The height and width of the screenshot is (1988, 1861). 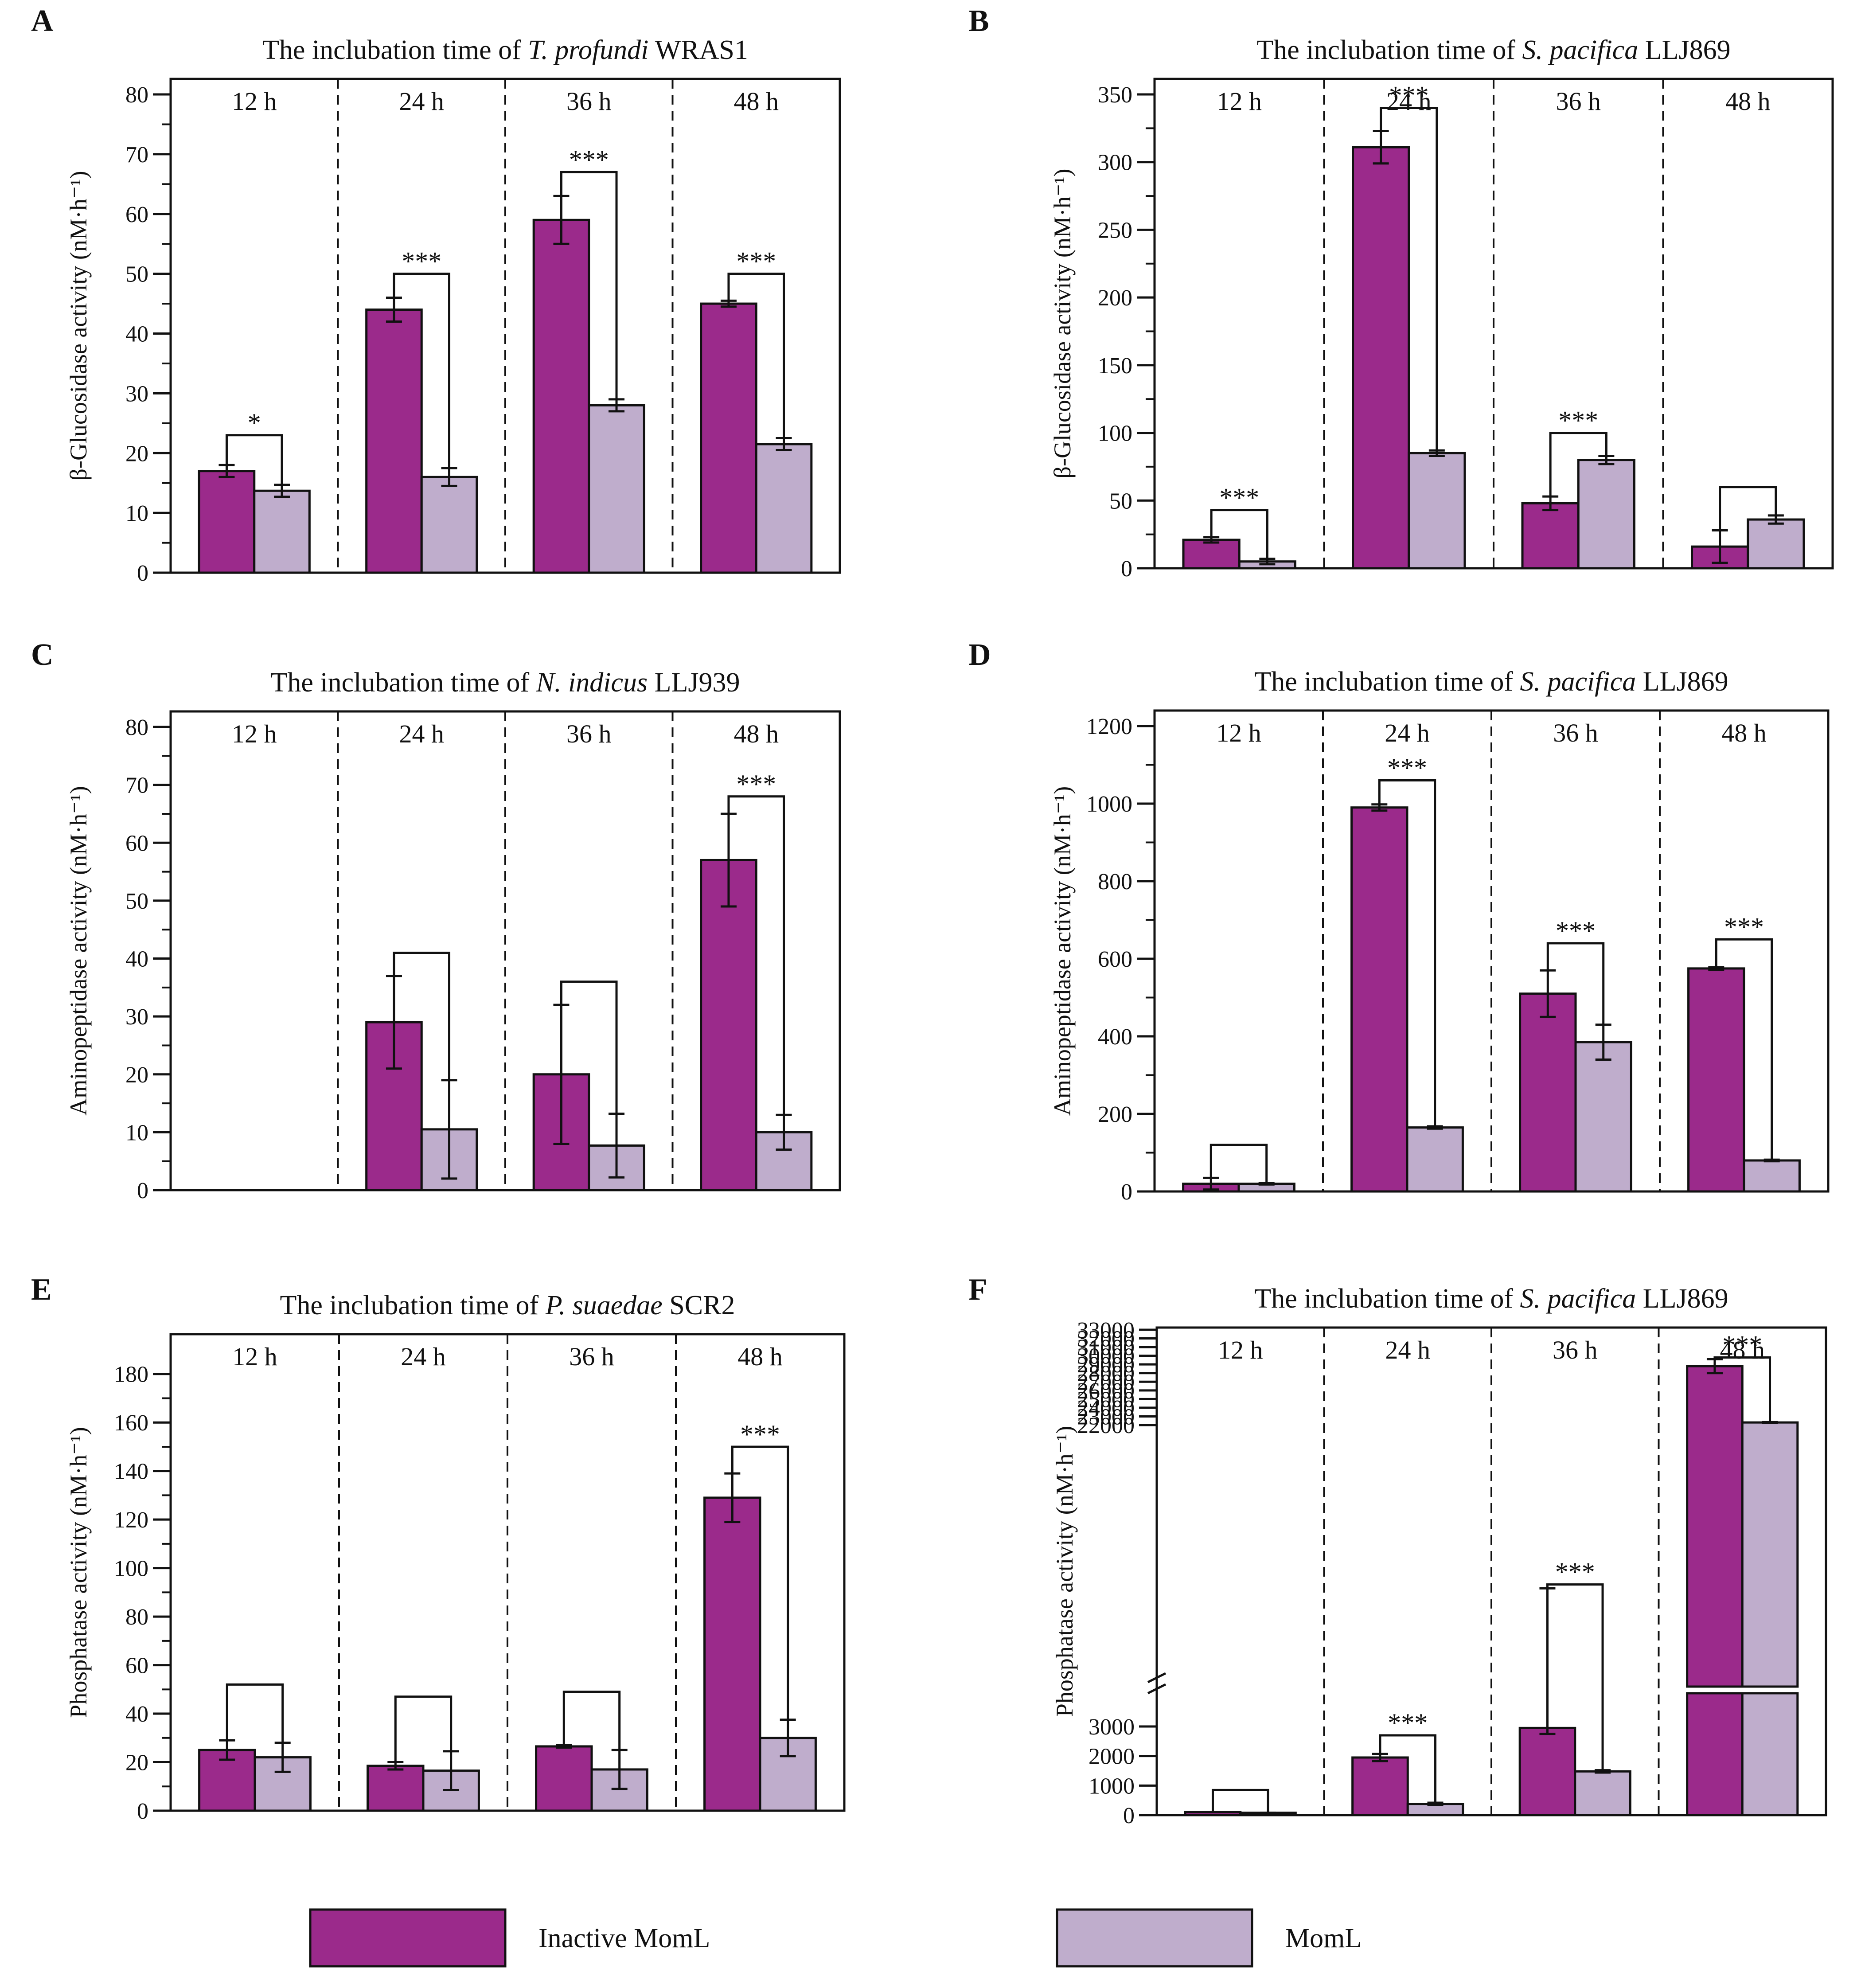 I want to click on y-tick-label: 30, so click(x=136, y=1017).